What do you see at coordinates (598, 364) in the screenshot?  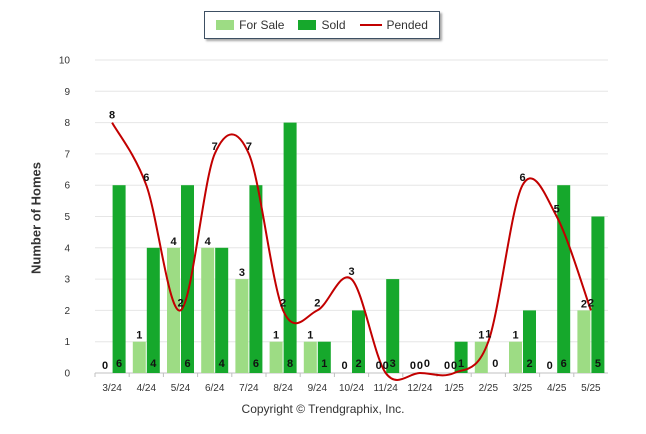 I see `label-sold: 5` at bounding box center [598, 364].